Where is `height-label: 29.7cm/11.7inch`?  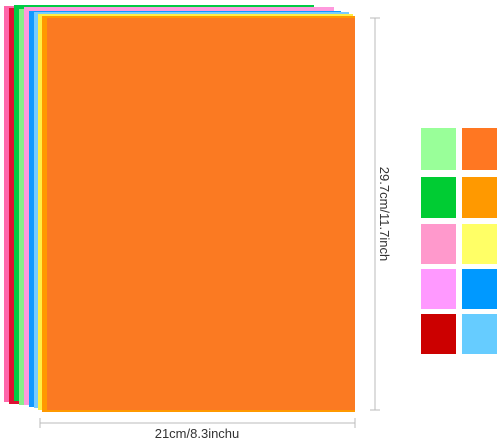 height-label: 29.7cm/11.7inch is located at coordinates (384, 214).